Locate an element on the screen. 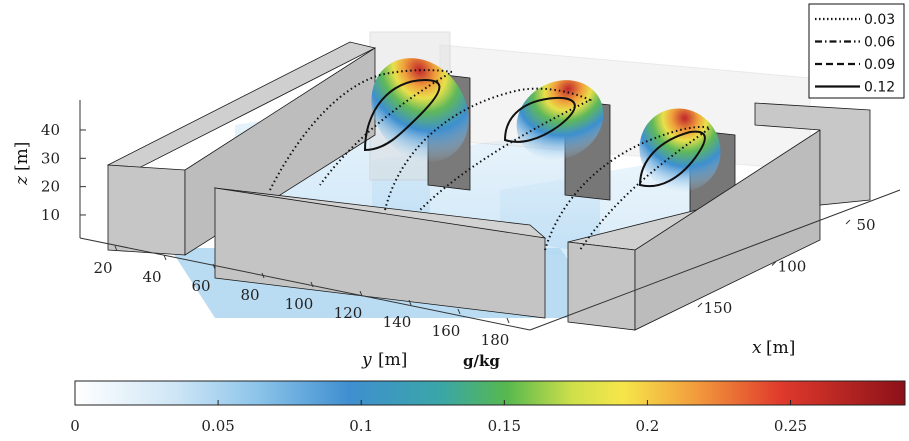  y-axis-label-unit: [m] is located at coordinates (392, 360).